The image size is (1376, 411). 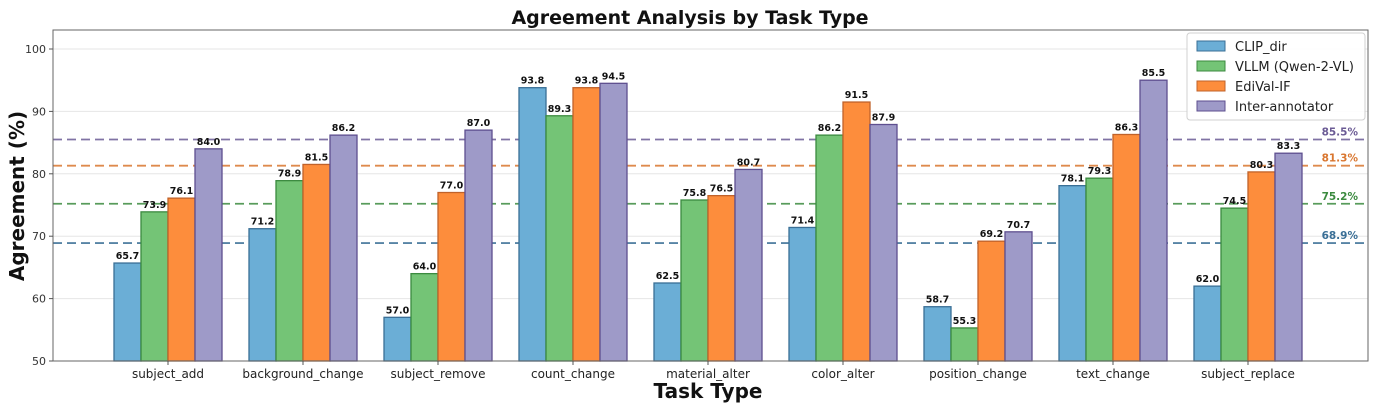 I want to click on reference-line-label: 68.9%, so click(x=1340, y=236).